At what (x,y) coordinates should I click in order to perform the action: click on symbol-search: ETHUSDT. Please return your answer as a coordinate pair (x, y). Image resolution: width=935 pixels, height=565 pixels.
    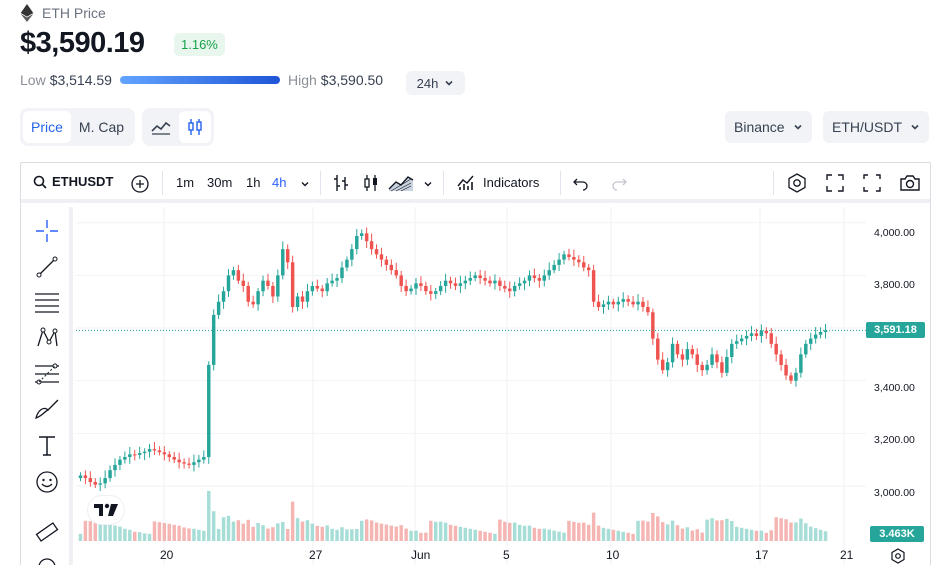
    Looking at the image, I should click on (73, 181).